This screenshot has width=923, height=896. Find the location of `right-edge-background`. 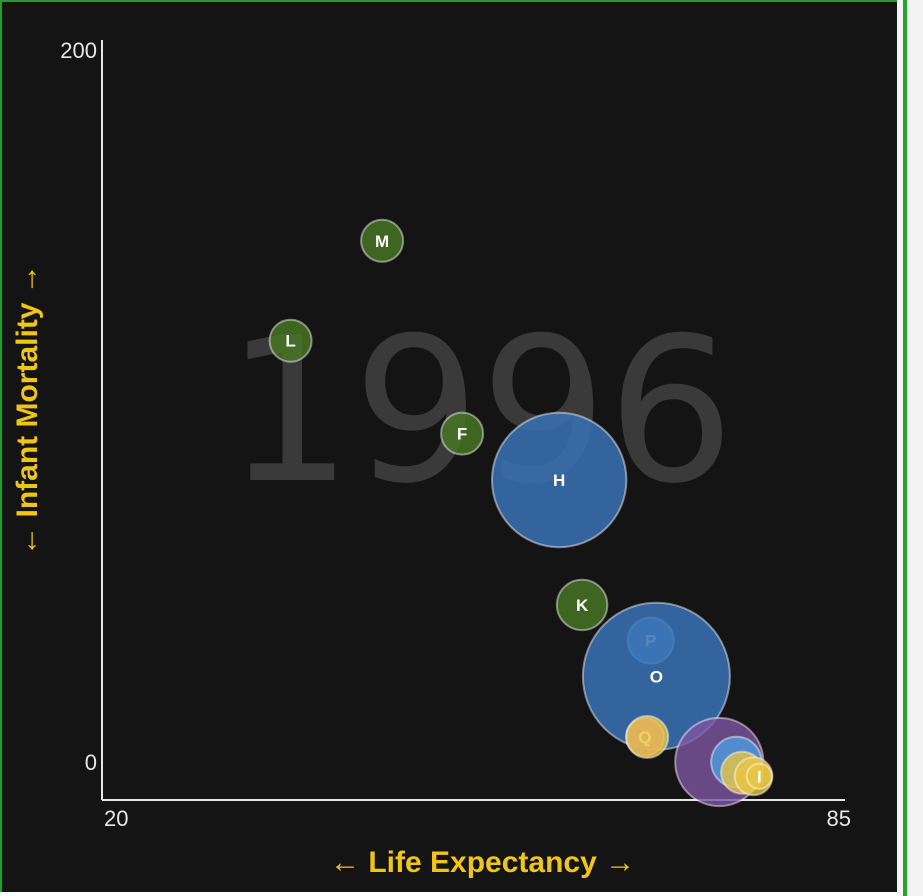

right-edge-background is located at coordinates (910, 448).